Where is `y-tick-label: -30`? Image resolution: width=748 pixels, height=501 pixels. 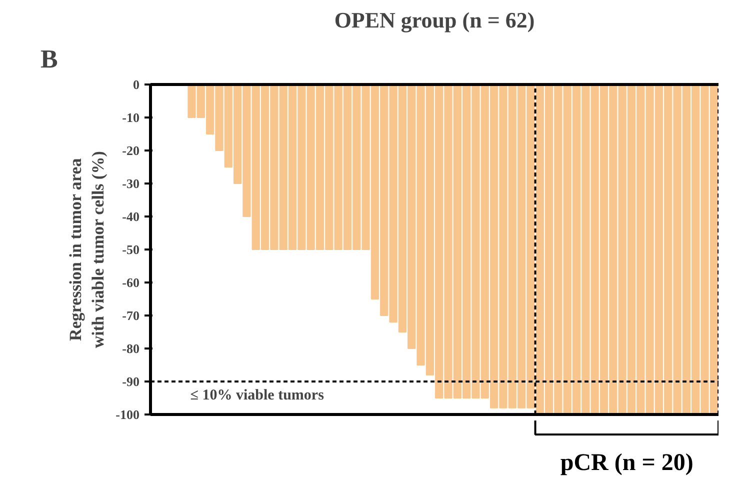
y-tick-label: -30 is located at coordinates (131, 183).